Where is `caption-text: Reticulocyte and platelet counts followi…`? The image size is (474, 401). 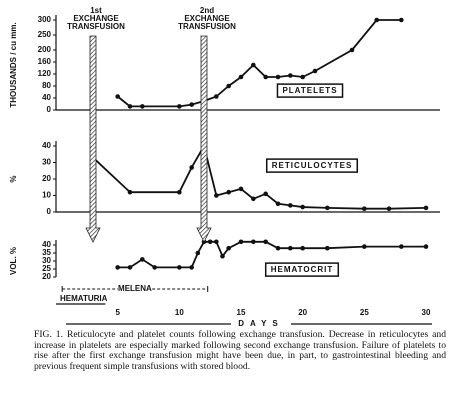
caption-text: Reticulocyte and platelet counts followi… is located at coordinates (240, 350).